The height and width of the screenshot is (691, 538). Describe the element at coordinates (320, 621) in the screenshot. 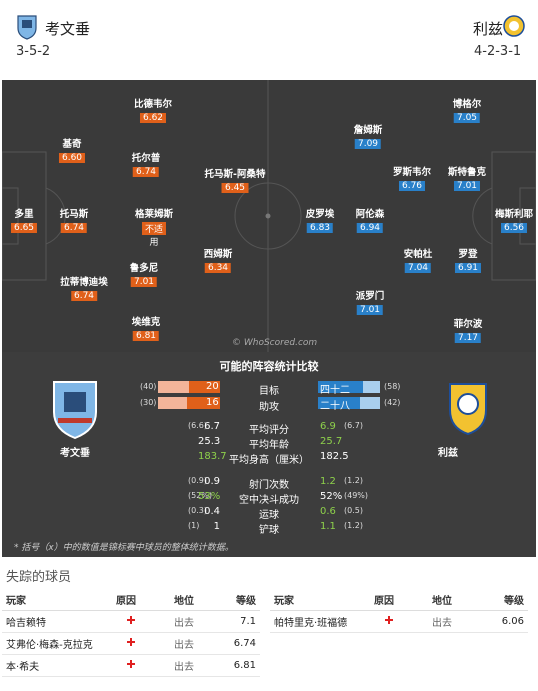

I see `player-name: 帕特里克·班福德` at that location.